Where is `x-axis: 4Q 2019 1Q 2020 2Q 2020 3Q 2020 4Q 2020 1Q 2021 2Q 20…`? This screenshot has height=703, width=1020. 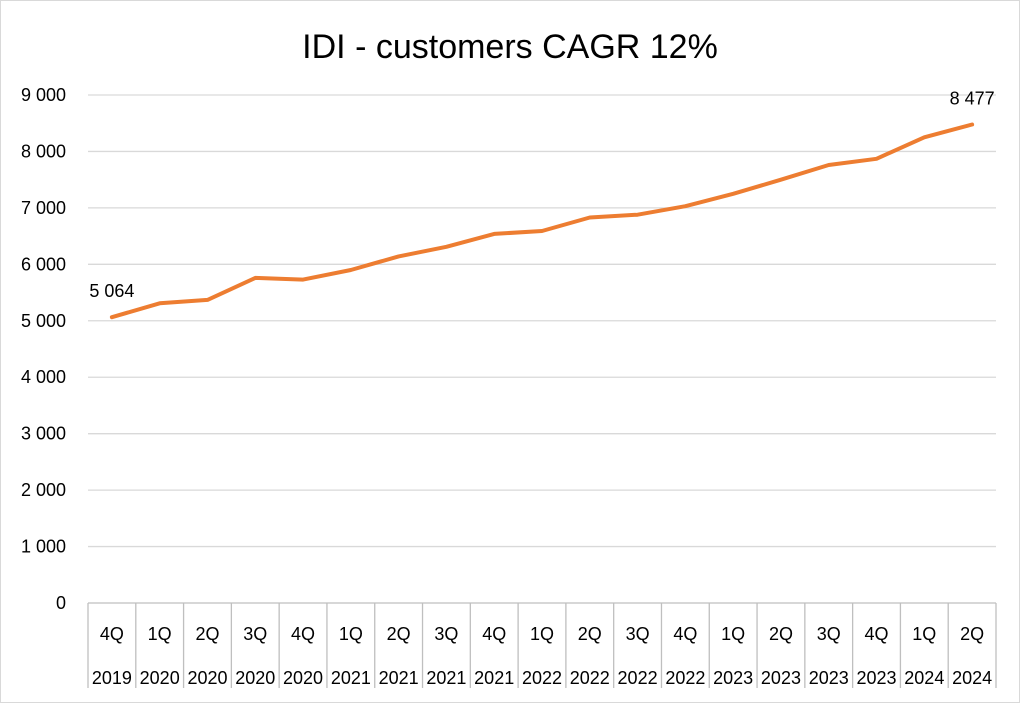
x-axis: 4Q 2019 1Q 2020 2Q 2020 3Q 2020 4Q 2020 1Q 2021 2Q 20… is located at coordinates (542, 645).